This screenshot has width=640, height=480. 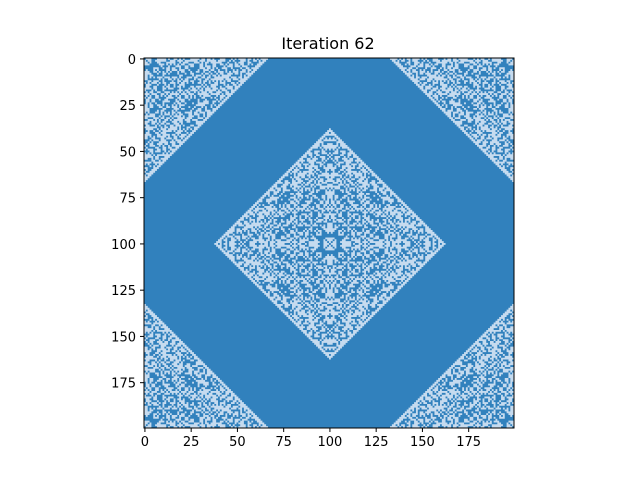 I want to click on x-tick-label: 150, so click(x=422, y=442).